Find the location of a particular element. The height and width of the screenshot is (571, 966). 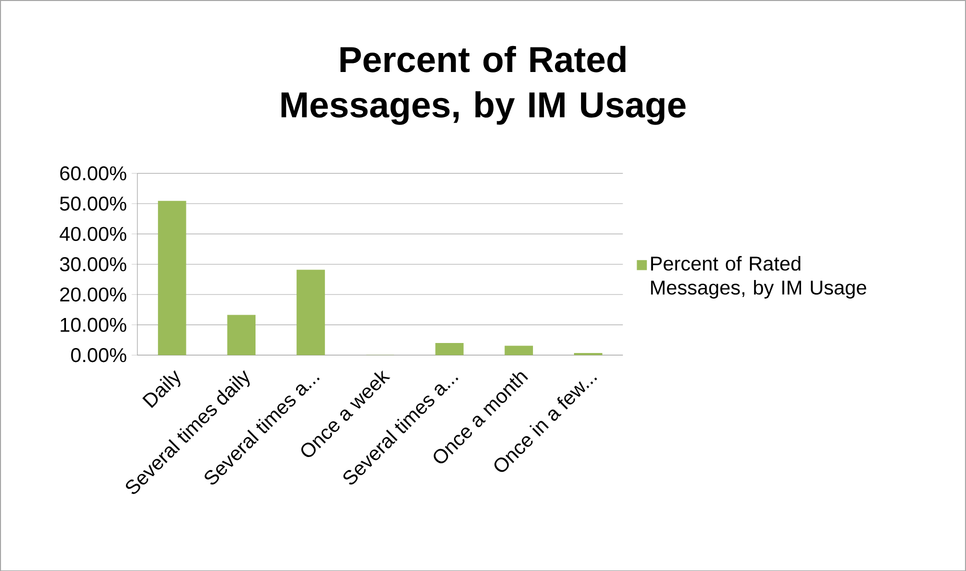

y-tick-label: 60.00% is located at coordinates (93, 173).